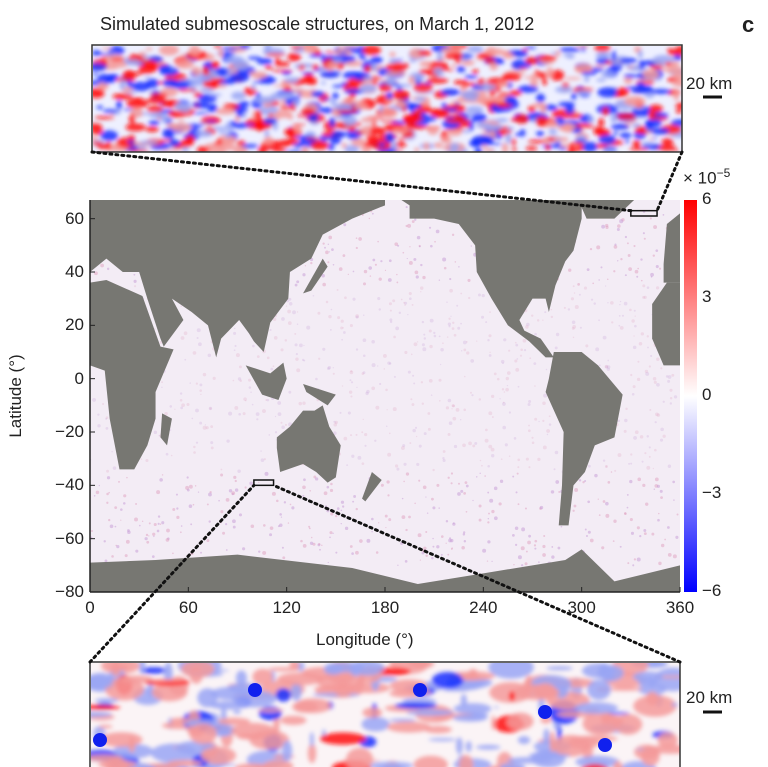  Describe the element at coordinates (483, 607) in the screenshot. I see `x-tick-label: 240` at that location.